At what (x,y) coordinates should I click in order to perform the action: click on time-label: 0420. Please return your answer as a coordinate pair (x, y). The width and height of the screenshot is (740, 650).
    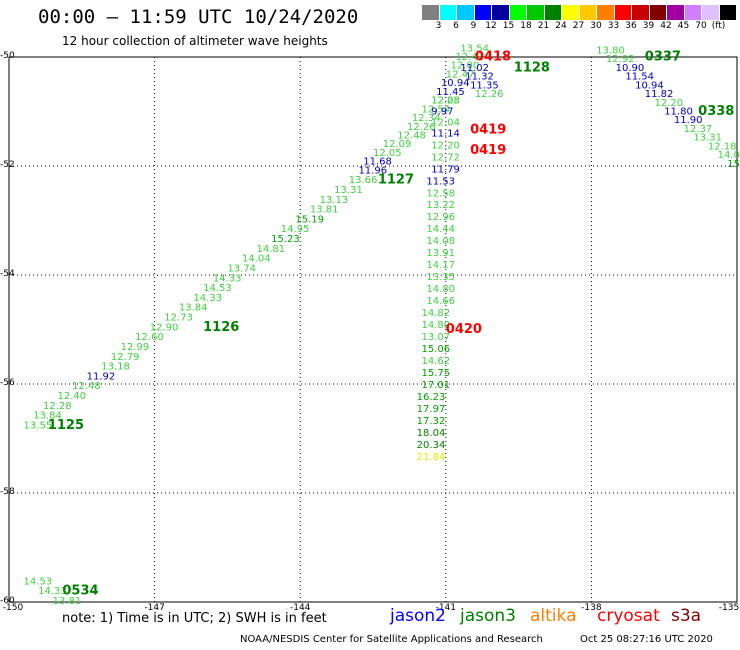
    Looking at the image, I should click on (464, 329).